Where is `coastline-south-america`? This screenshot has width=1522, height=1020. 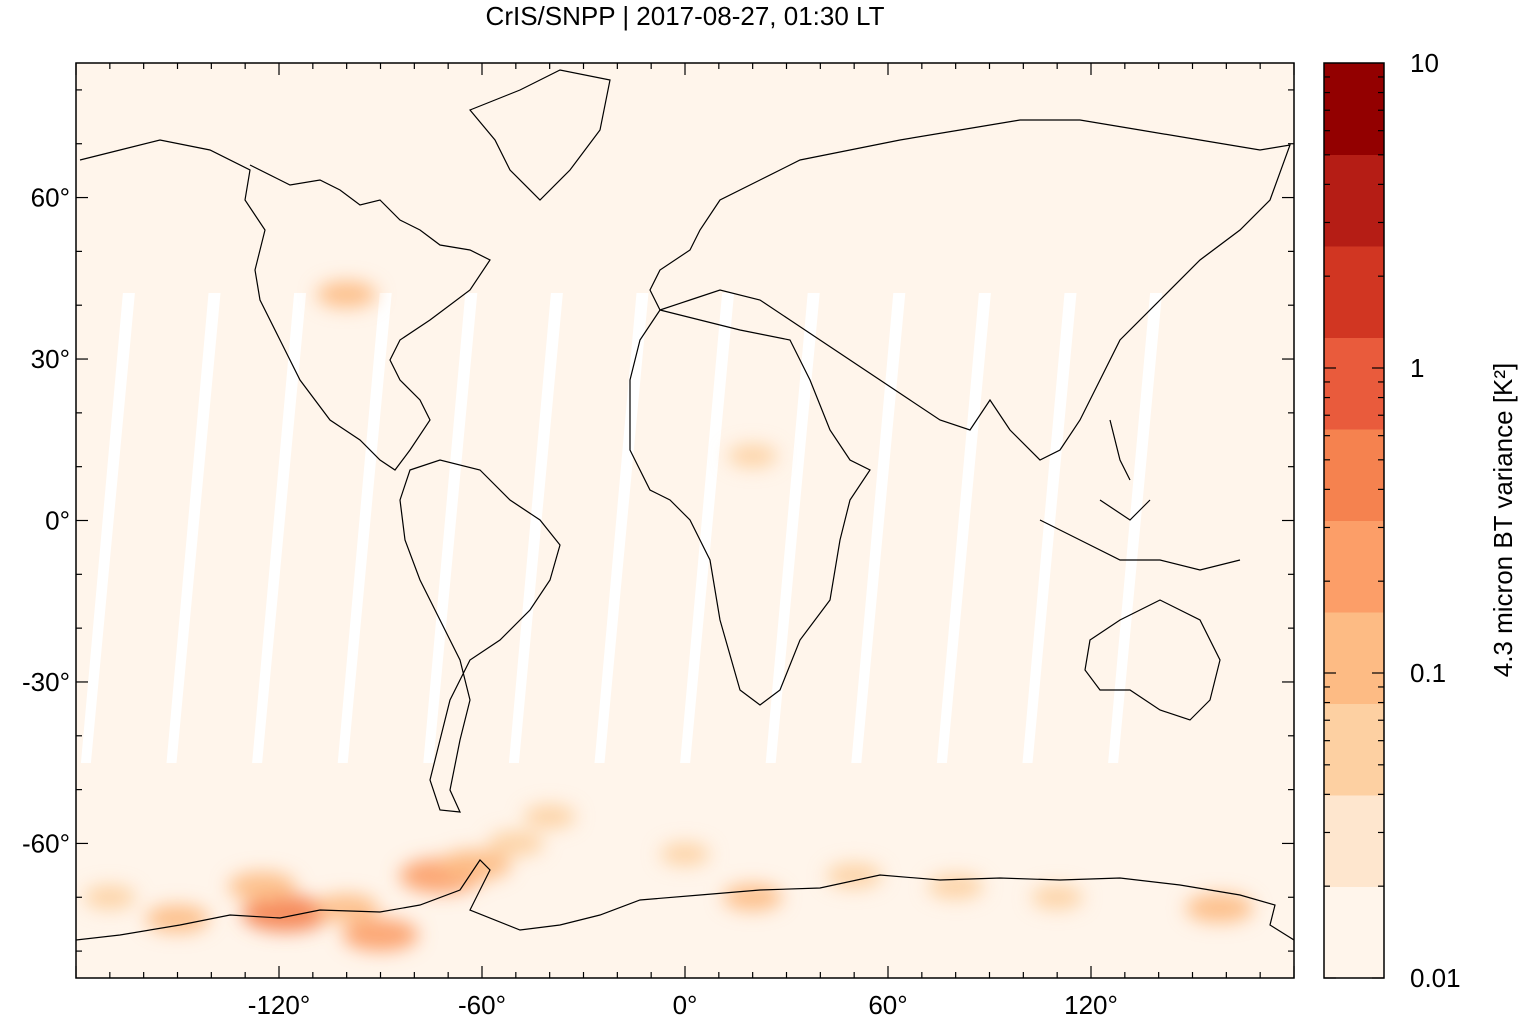
coastline-south-america is located at coordinates (480, 636).